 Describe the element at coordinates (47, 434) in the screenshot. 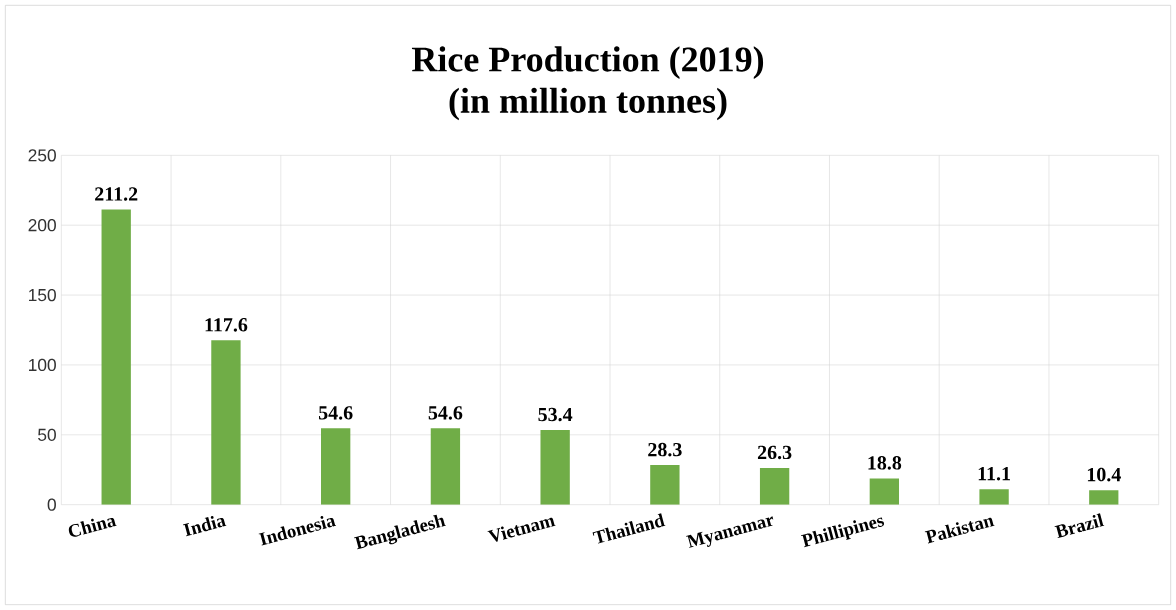

I see `y-tick-label: 50` at that location.